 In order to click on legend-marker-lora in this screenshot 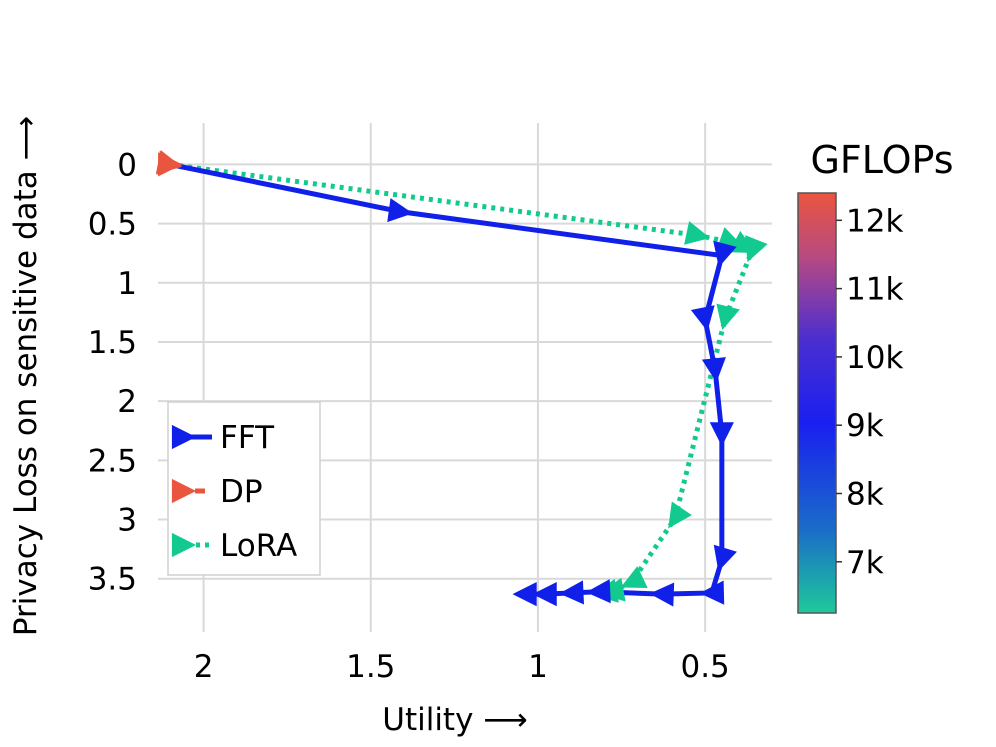, I will do `click(184, 545)`.